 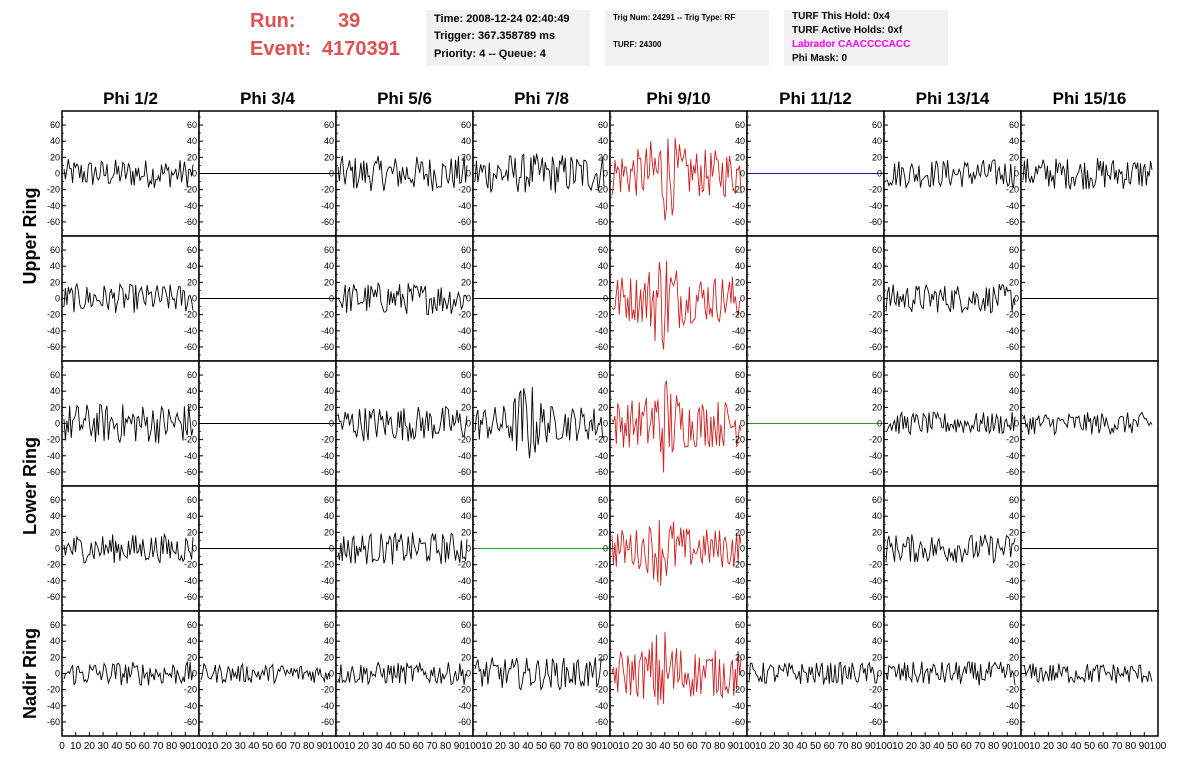 I want to click on ytick-label-0-2-20: 20, so click(x=329, y=157).